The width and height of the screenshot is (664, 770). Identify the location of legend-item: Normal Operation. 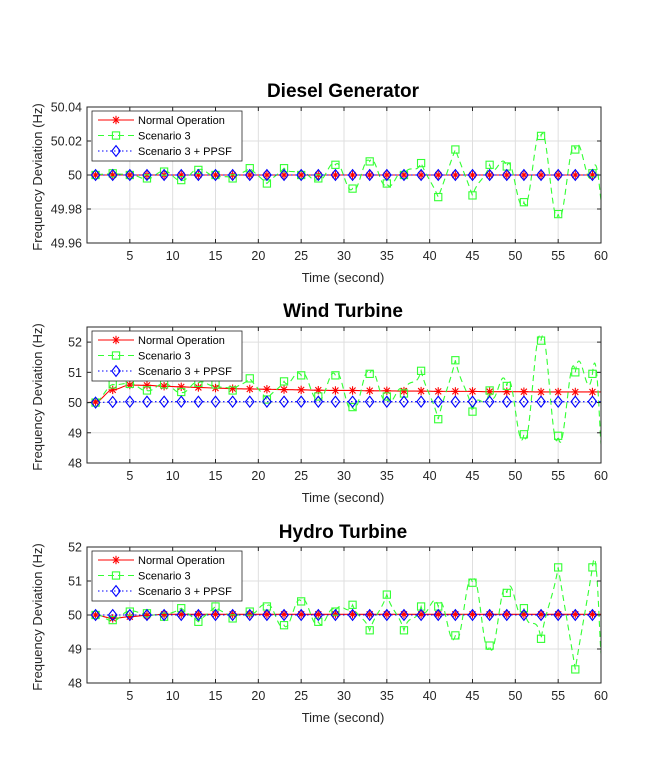
(161, 341).